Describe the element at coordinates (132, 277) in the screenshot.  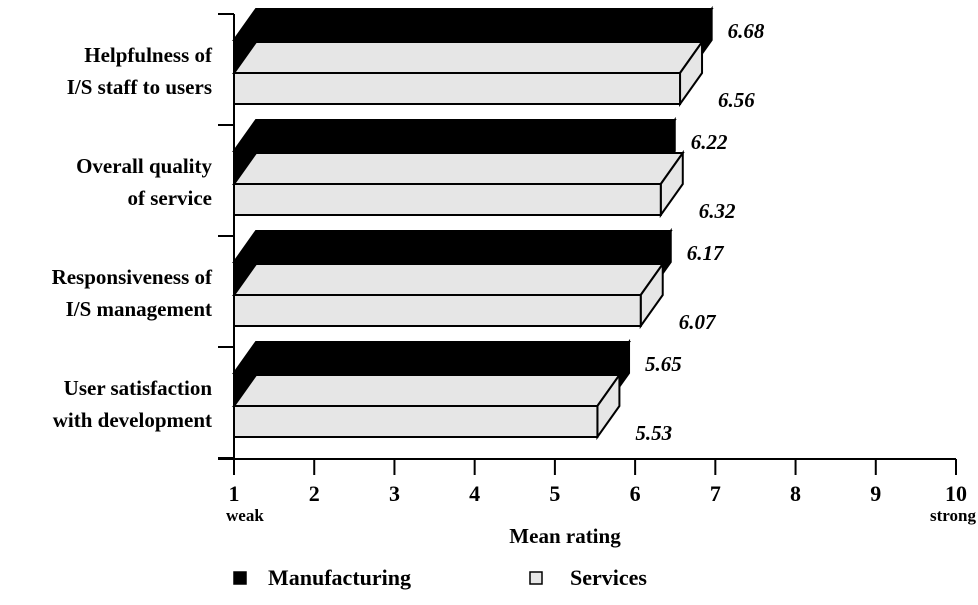
I see `category-label-2-line-0: Responsiveness of` at that location.